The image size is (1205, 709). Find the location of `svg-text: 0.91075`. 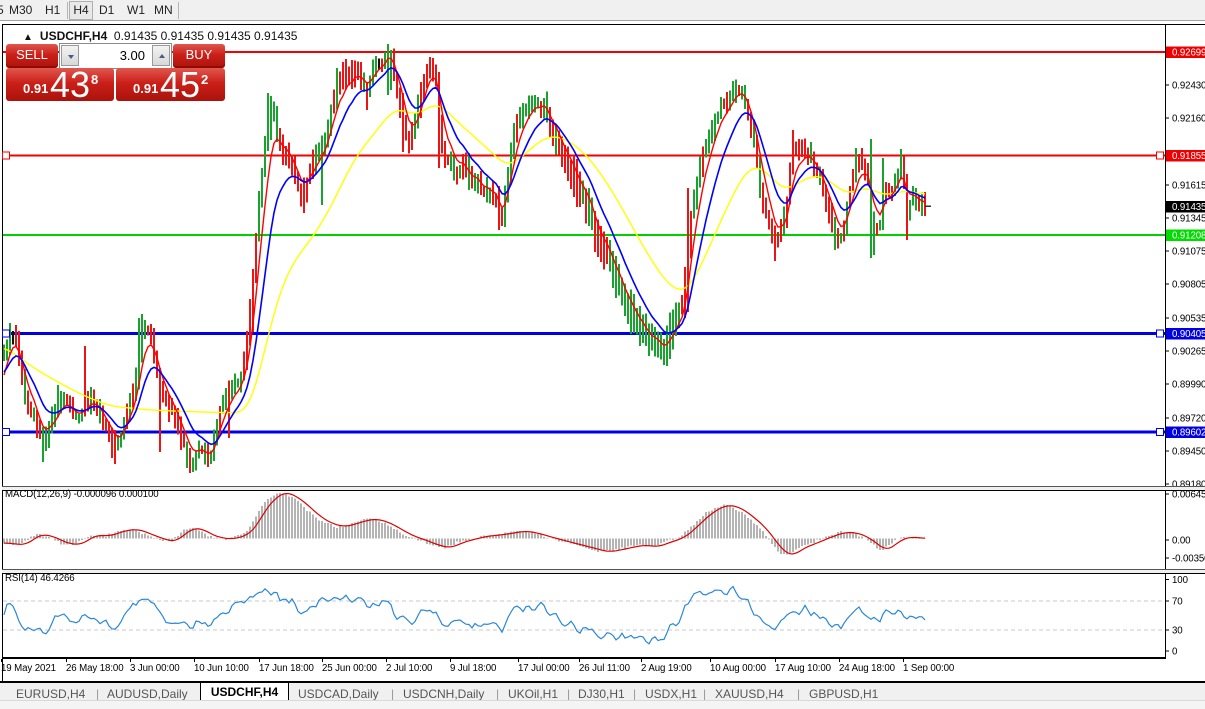

svg-text: 0.91075 is located at coordinates (1188, 252).